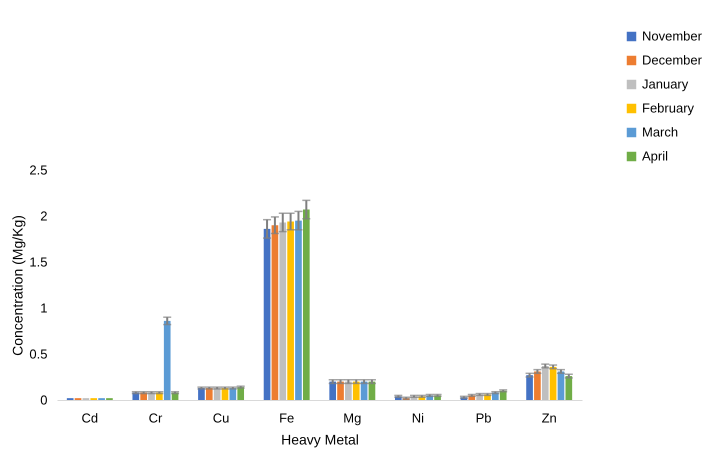 The height and width of the screenshot is (469, 709). Describe the element at coordinates (90, 418) in the screenshot. I see `x-tick-label: Cd` at that location.